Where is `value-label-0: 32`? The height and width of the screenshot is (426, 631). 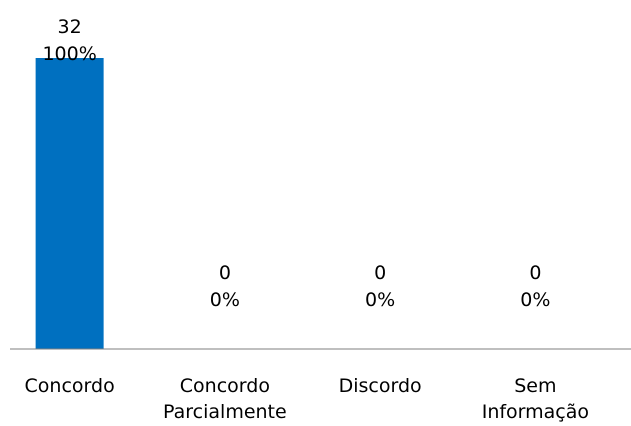
value-label-0: 32 is located at coordinates (70, 27).